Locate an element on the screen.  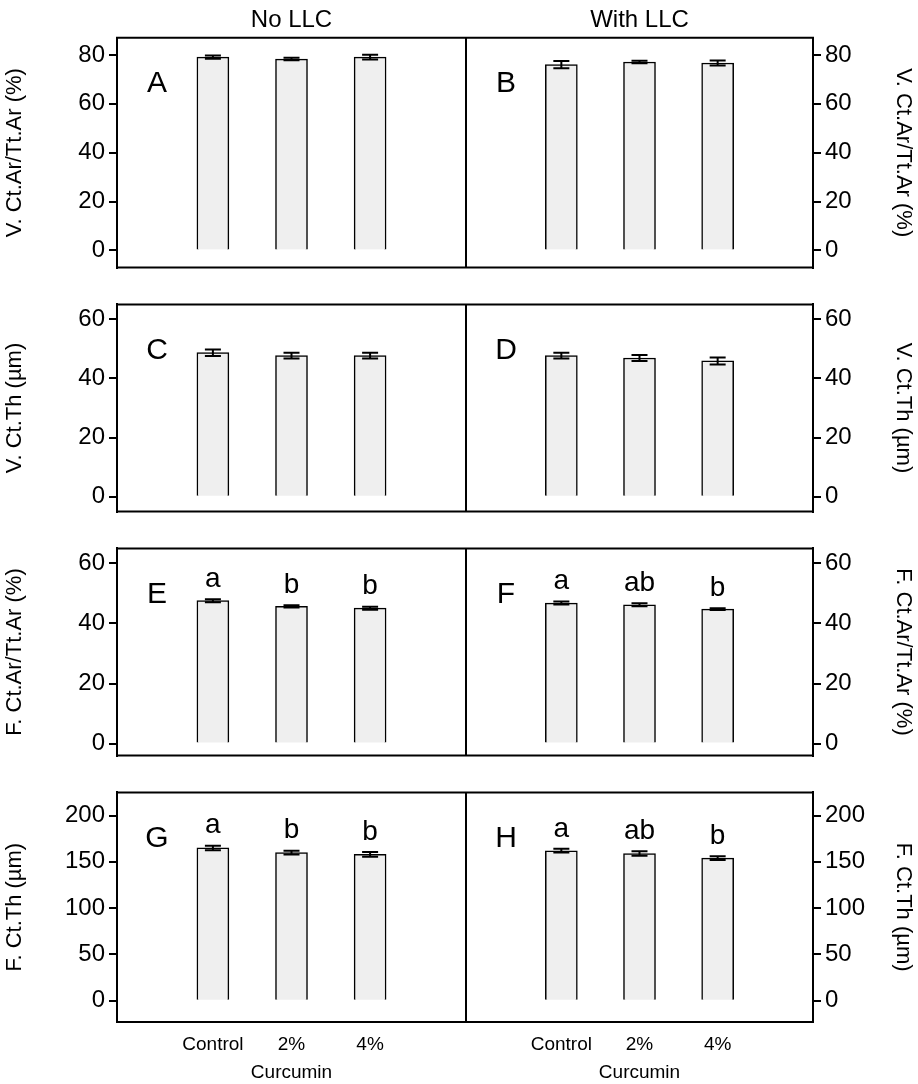
annotation: H is located at coordinates (506, 836).